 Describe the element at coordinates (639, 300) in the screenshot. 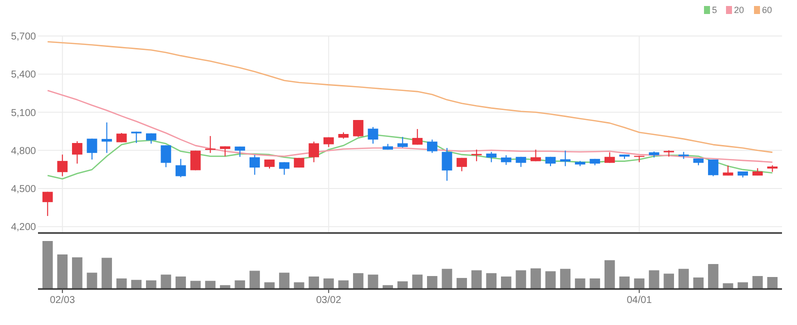

I see `x-tick-label: 04/01` at that location.